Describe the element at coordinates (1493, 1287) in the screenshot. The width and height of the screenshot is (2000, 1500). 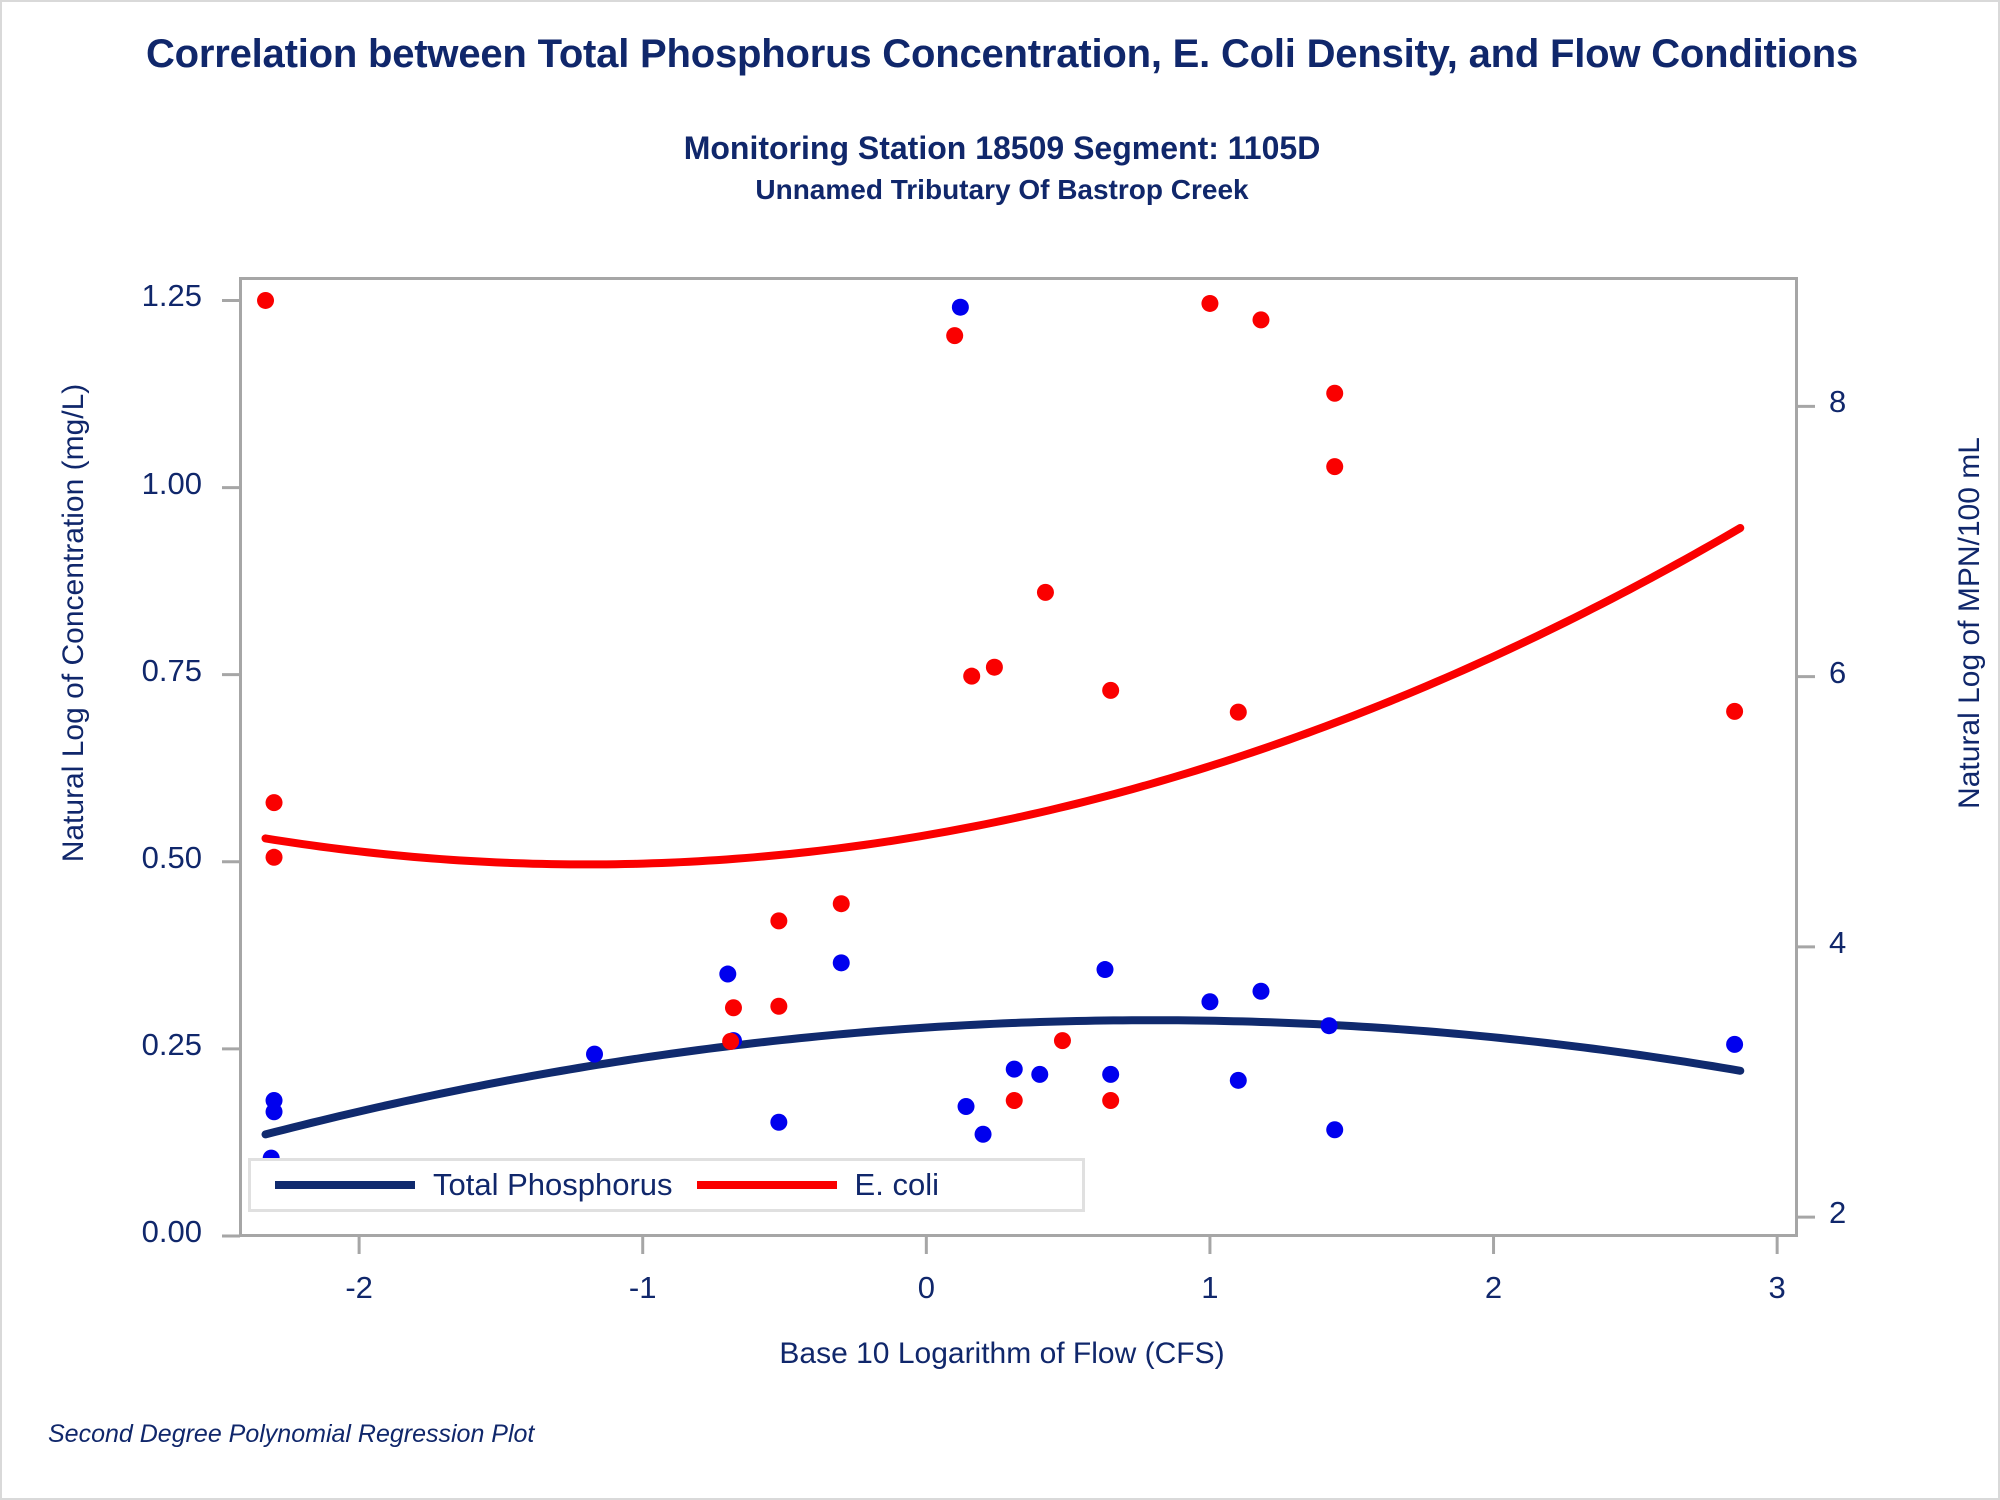
I see `x-axis-tick: 2` at that location.